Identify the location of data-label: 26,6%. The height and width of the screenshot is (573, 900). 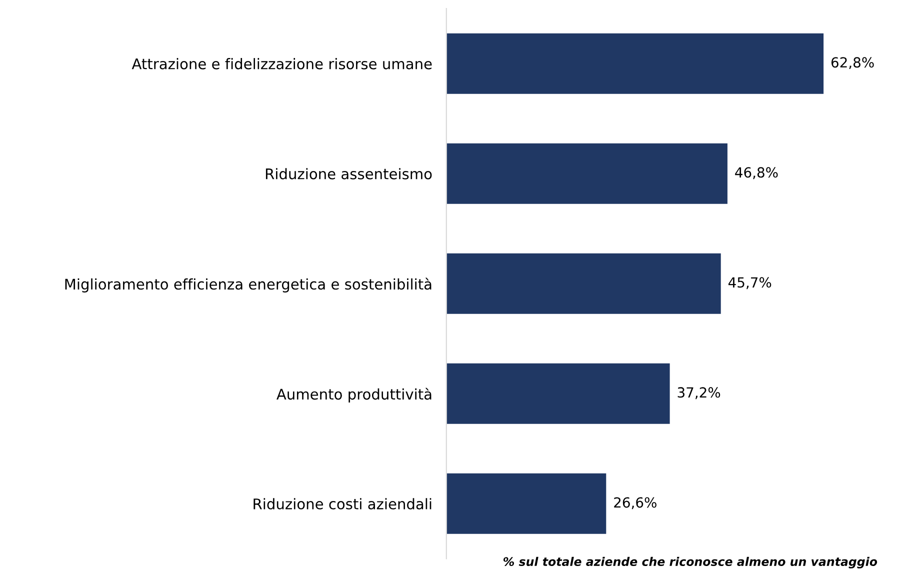
(635, 503).